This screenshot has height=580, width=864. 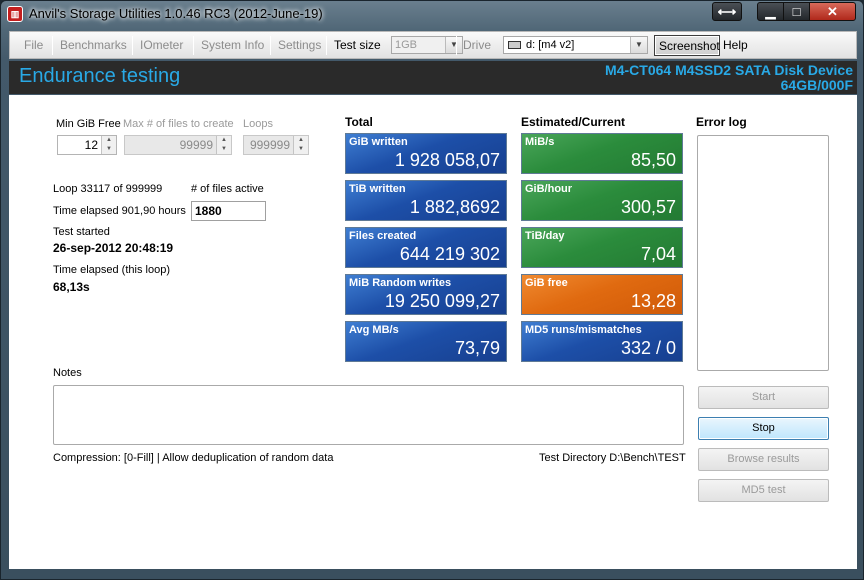 I want to click on tile-value: 73,79, so click(x=477, y=348).